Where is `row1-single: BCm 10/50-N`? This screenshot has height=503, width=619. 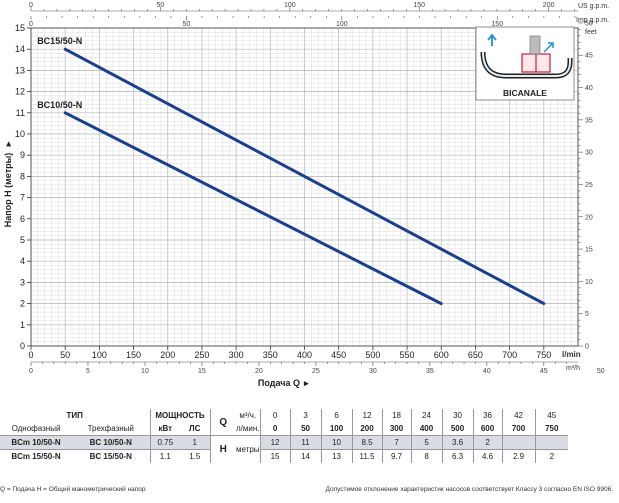
row1-single: BCm 10/50-N is located at coordinates (36, 442).